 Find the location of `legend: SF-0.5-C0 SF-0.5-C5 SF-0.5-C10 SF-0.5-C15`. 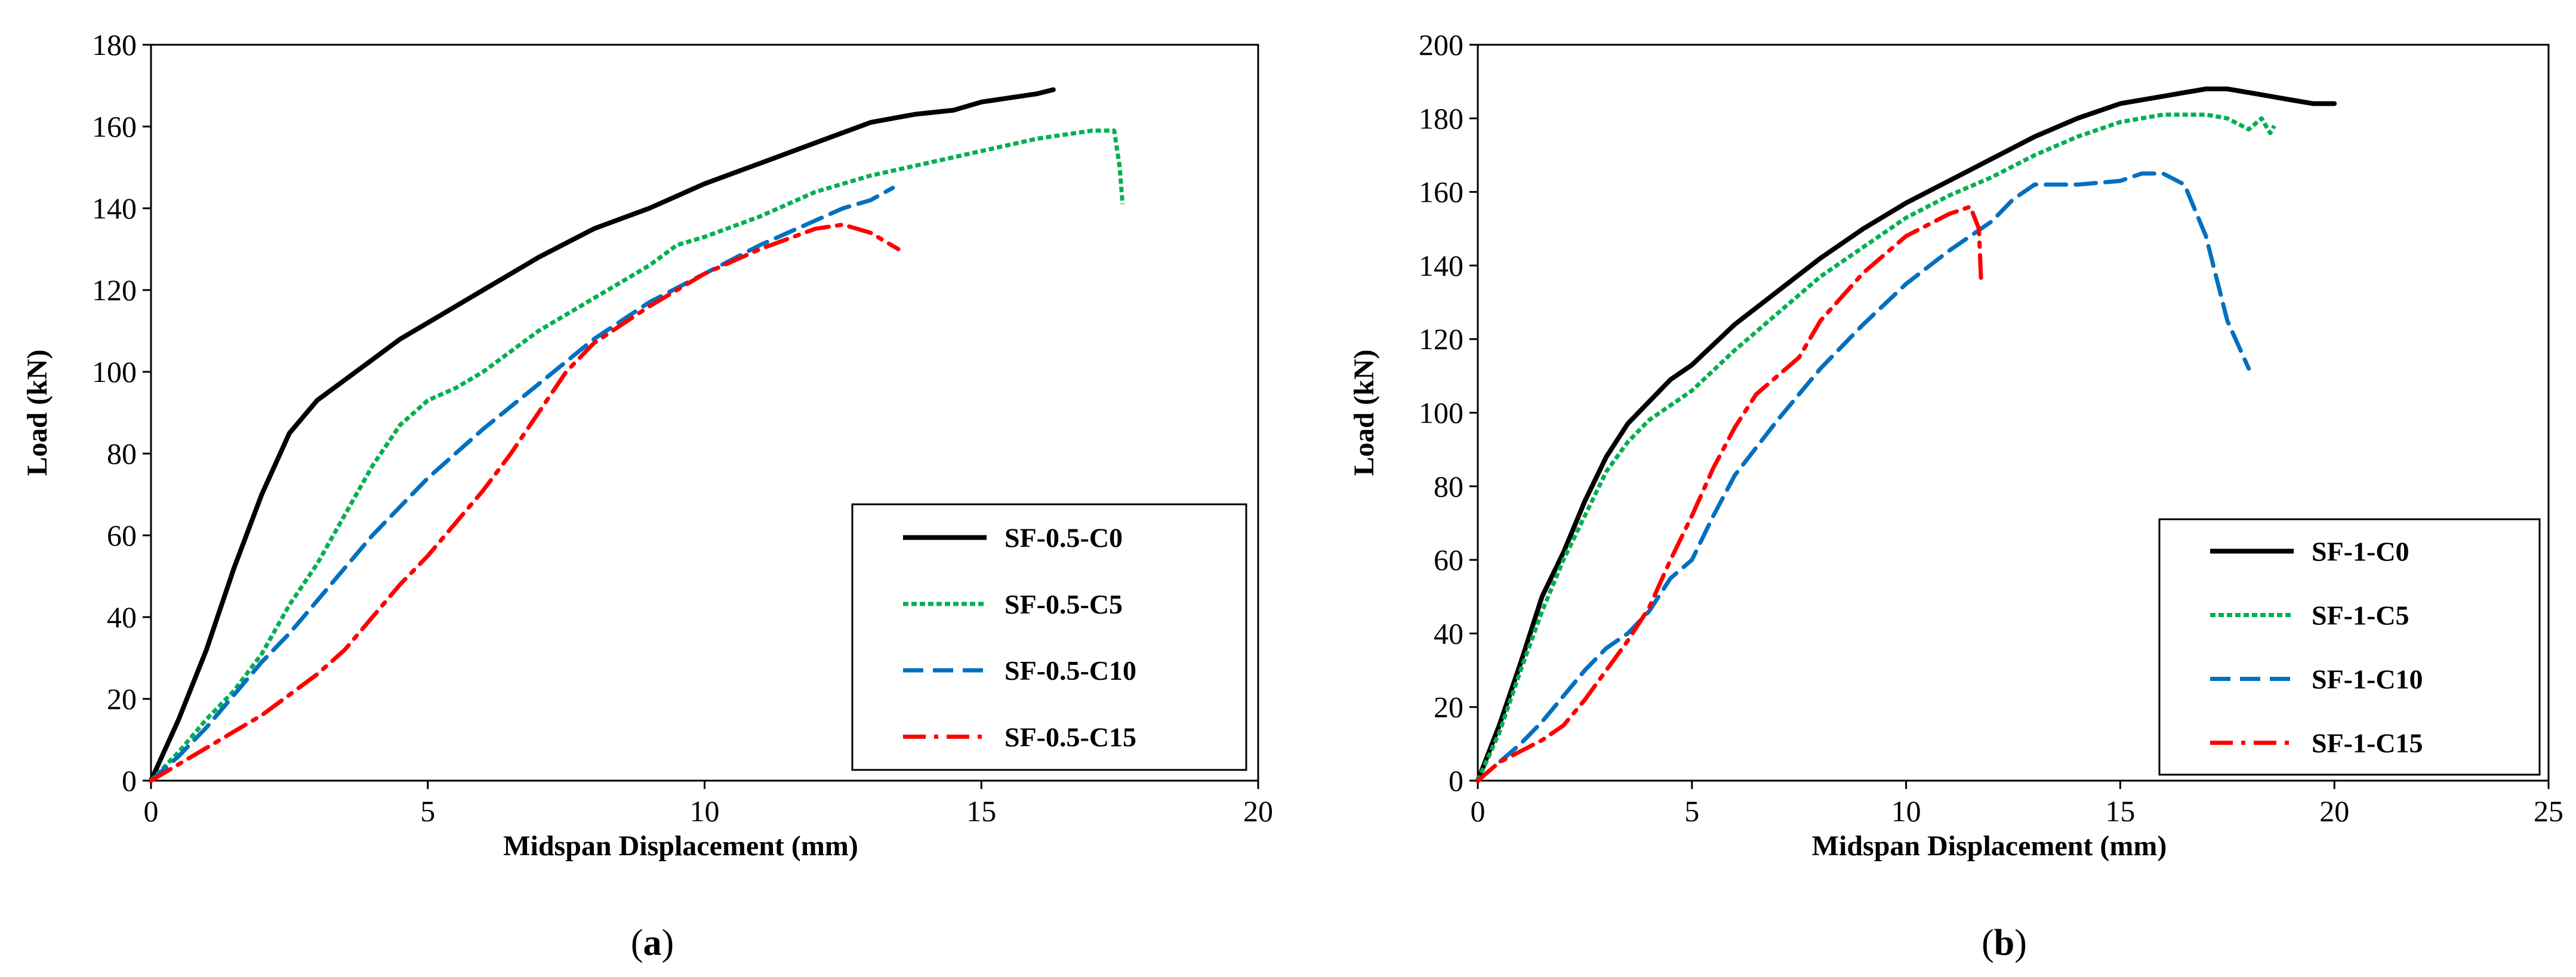

legend: SF-0.5-C0 SF-0.5-C5 SF-0.5-C10 SF-0.5-C15 is located at coordinates (1049, 637).